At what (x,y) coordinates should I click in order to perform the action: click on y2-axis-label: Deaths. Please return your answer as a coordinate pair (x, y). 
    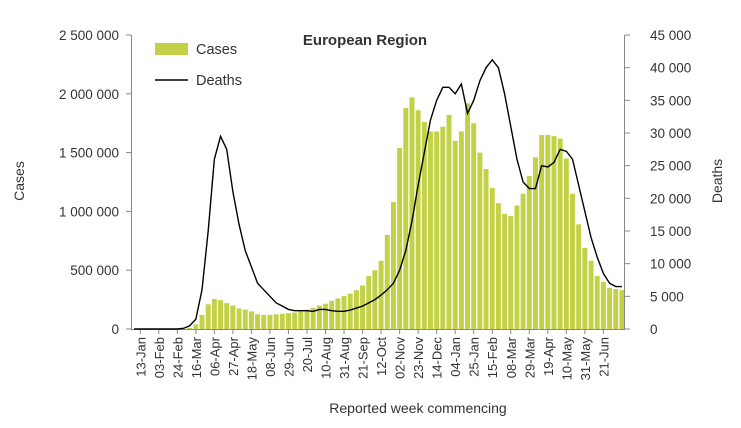
    Looking at the image, I should click on (717, 181).